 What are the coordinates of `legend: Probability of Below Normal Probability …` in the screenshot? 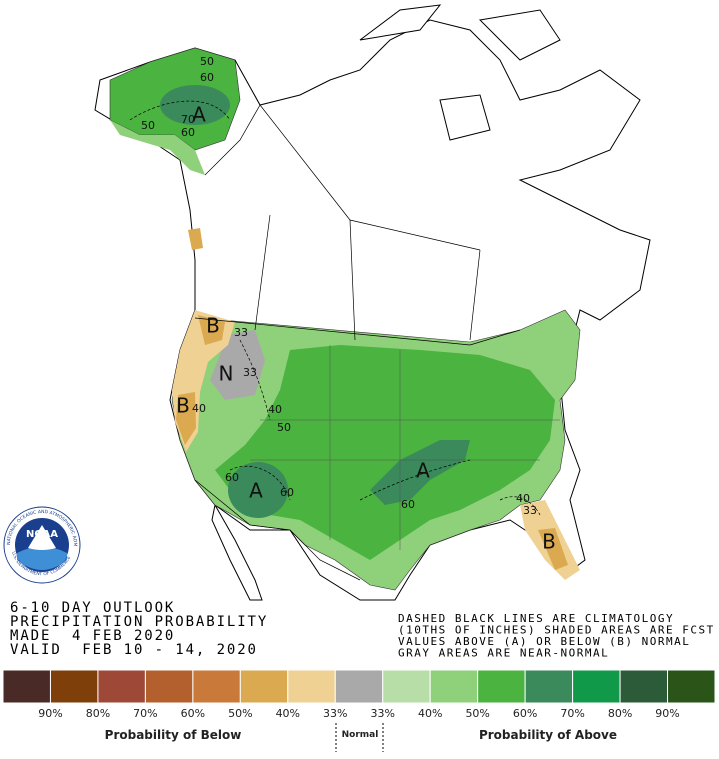 It's located at (359, 710).